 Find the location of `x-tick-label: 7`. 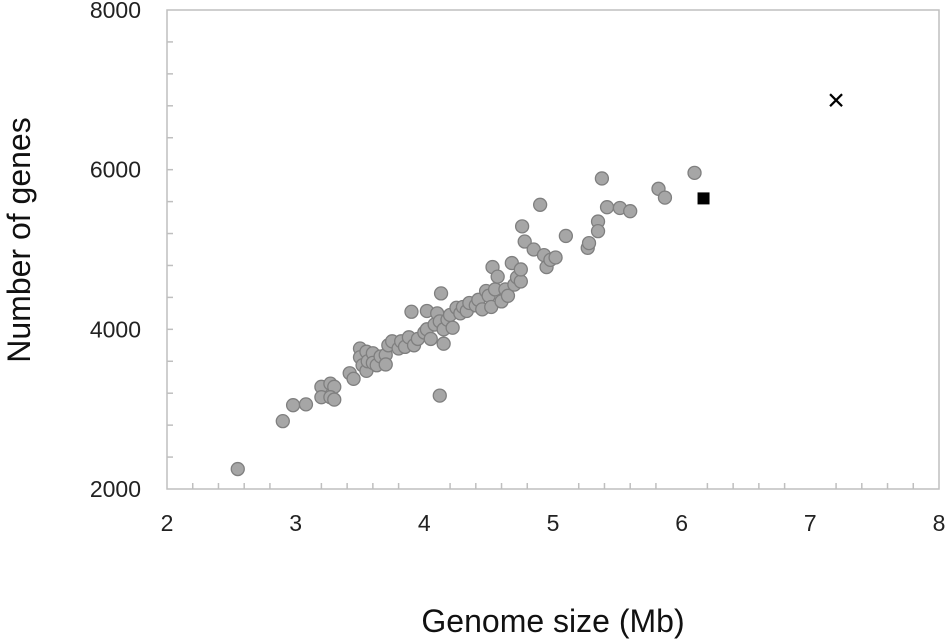

x-tick-label: 7 is located at coordinates (810, 523).